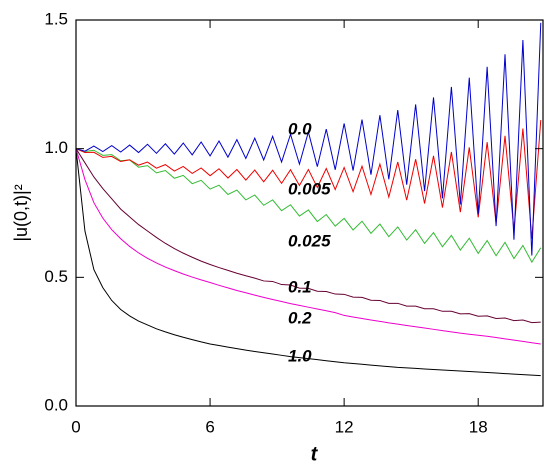 The image size is (545, 471). Describe the element at coordinates (300, 317) in the screenshot. I see `curve-label: 0.2` at that location.